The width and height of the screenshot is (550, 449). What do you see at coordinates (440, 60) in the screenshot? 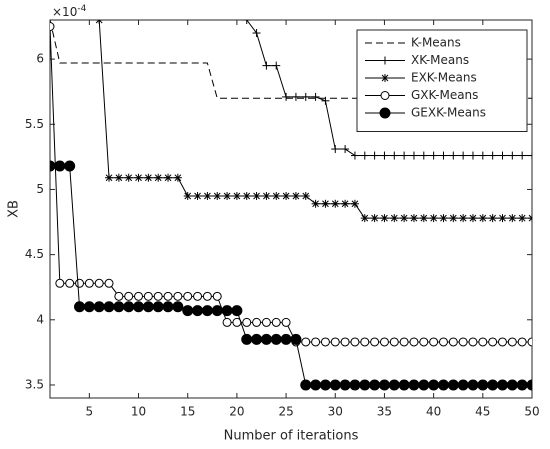
I see `legend-label: XK-Means` at bounding box center [440, 60].